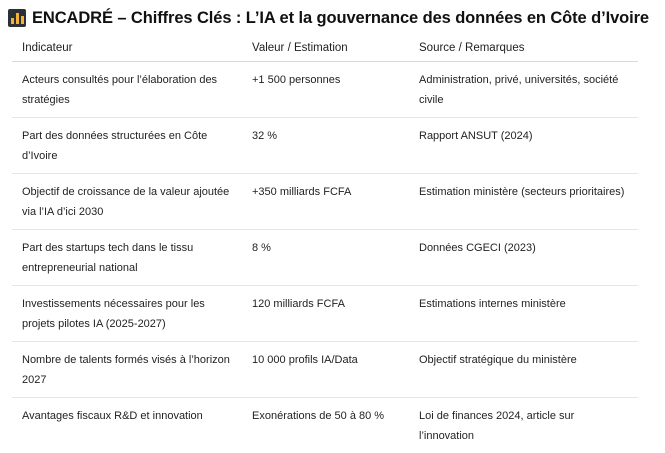  I want to click on header-valeur: Valeur / Estimation, so click(325, 48).